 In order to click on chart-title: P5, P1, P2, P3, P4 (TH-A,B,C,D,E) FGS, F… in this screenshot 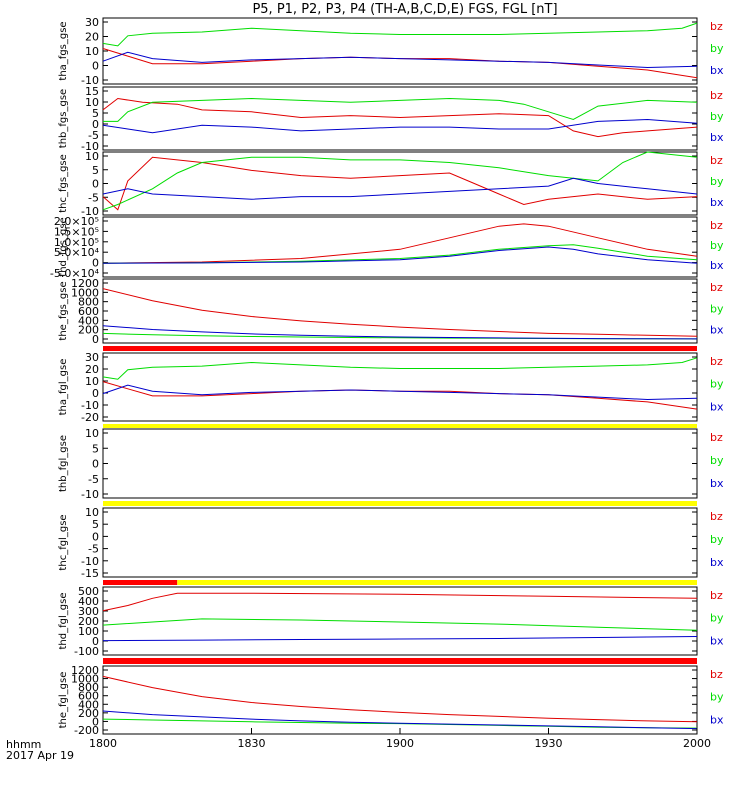, I will do `click(404, 9)`.